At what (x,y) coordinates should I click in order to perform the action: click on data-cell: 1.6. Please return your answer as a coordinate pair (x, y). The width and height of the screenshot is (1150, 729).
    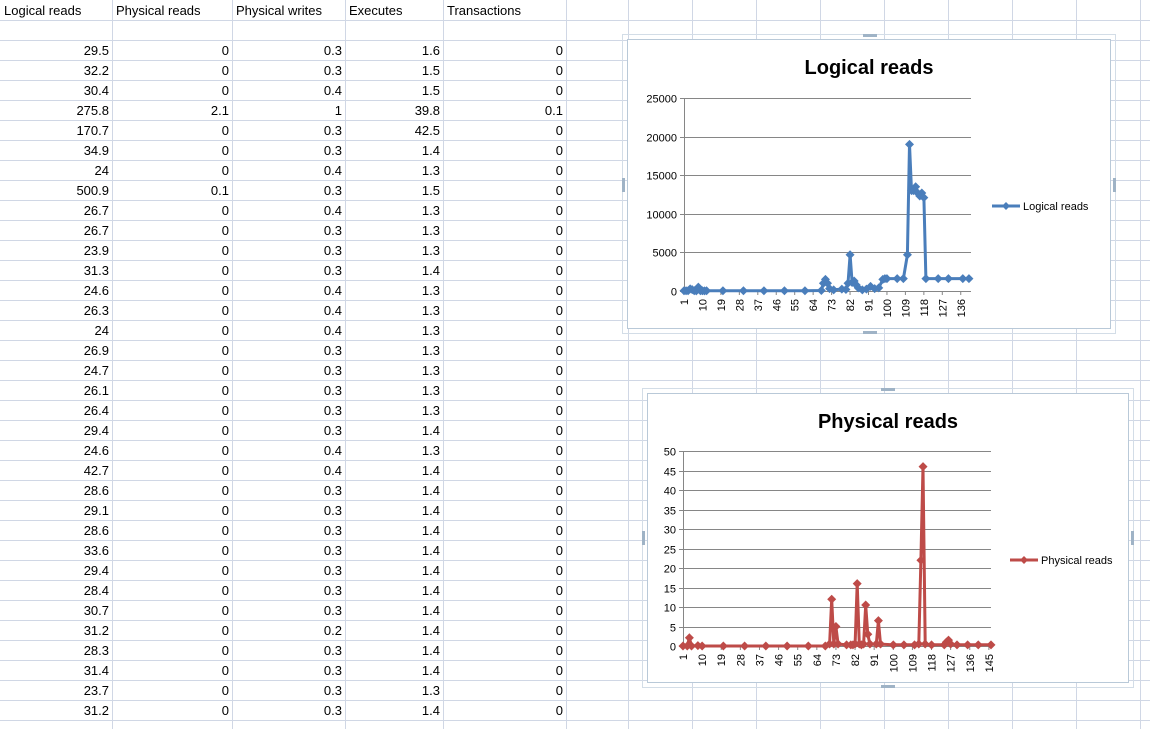
    Looking at the image, I should click on (430, 50).